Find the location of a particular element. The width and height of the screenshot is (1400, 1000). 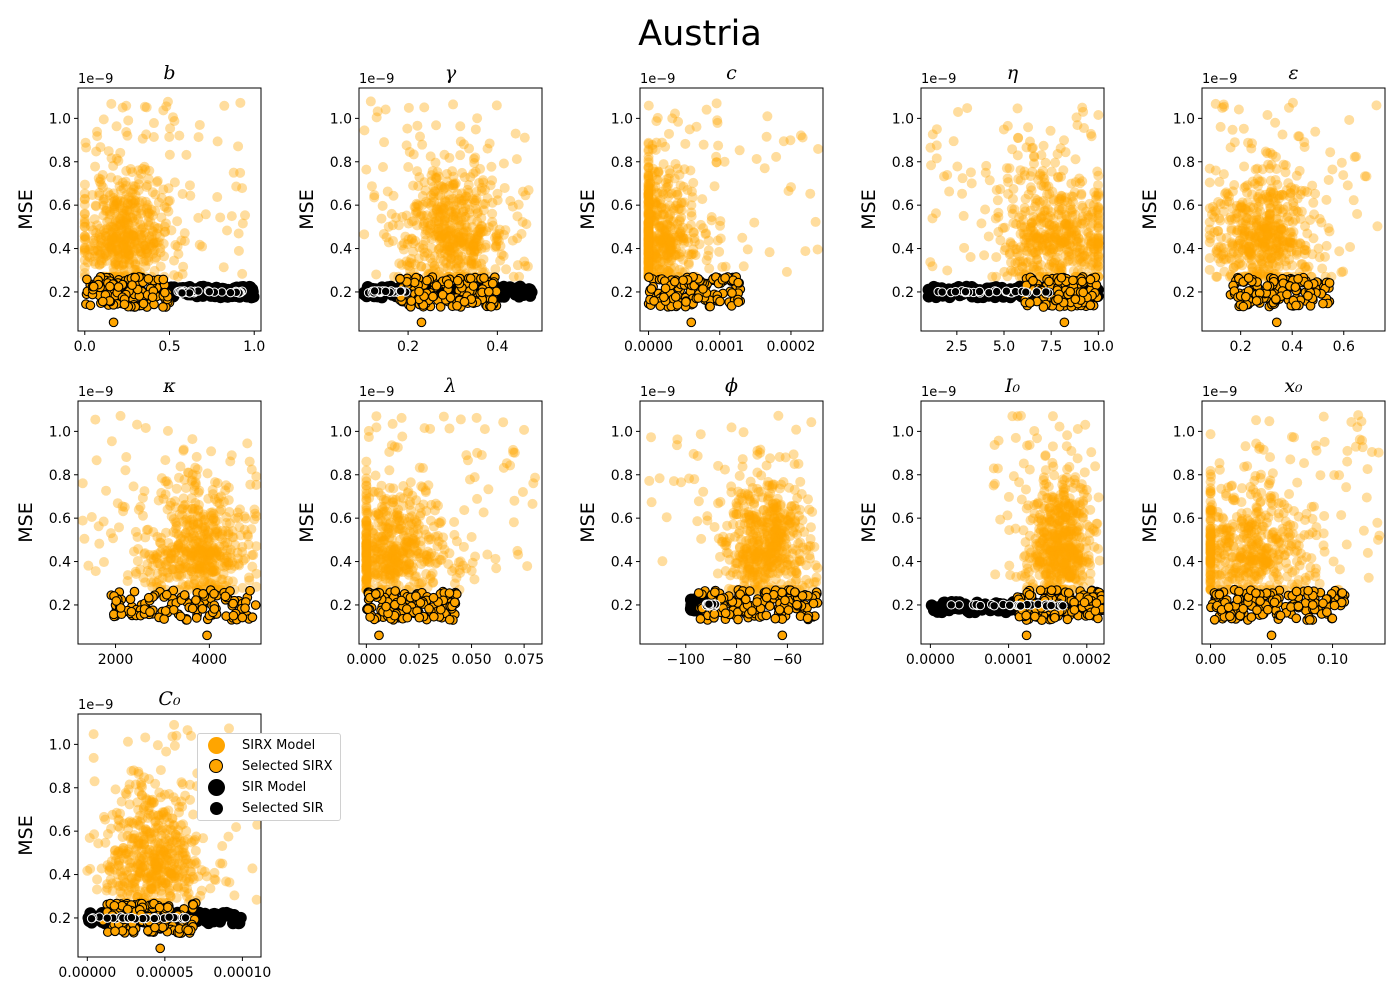

y-tick-label: 1.0 is located at coordinates (341, 119).